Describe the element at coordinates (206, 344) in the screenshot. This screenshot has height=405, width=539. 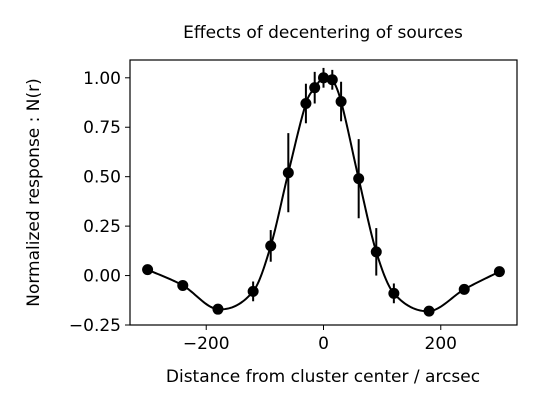
I see `x-tick-label: −200` at that location.